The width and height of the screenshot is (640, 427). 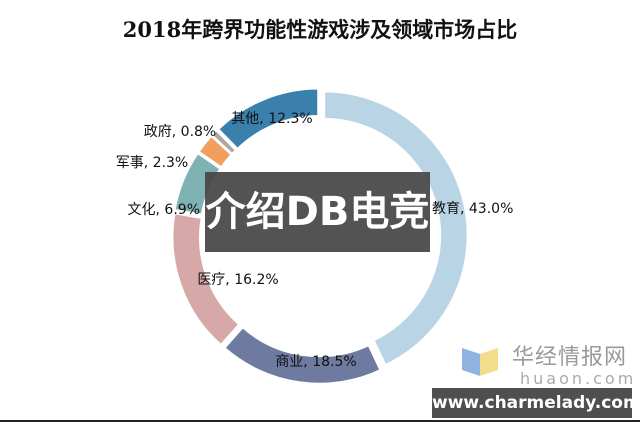 What do you see at coordinates (320, 29) in the screenshot?
I see `chart-title: 2018年跨界功能性游戏涉及领域市场占比` at bounding box center [320, 29].